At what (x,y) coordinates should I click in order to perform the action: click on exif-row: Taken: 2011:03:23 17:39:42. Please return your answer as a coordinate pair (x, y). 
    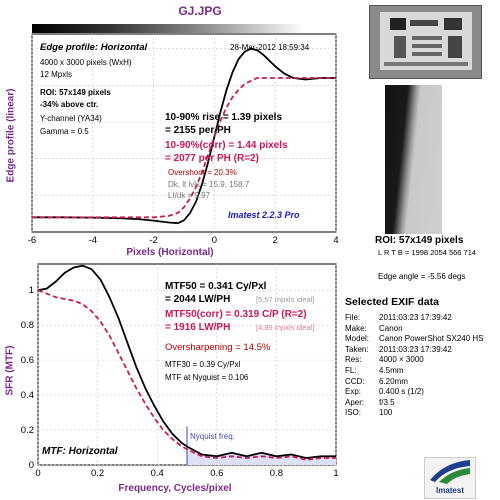
    Looking at the image, I should click on (414, 350).